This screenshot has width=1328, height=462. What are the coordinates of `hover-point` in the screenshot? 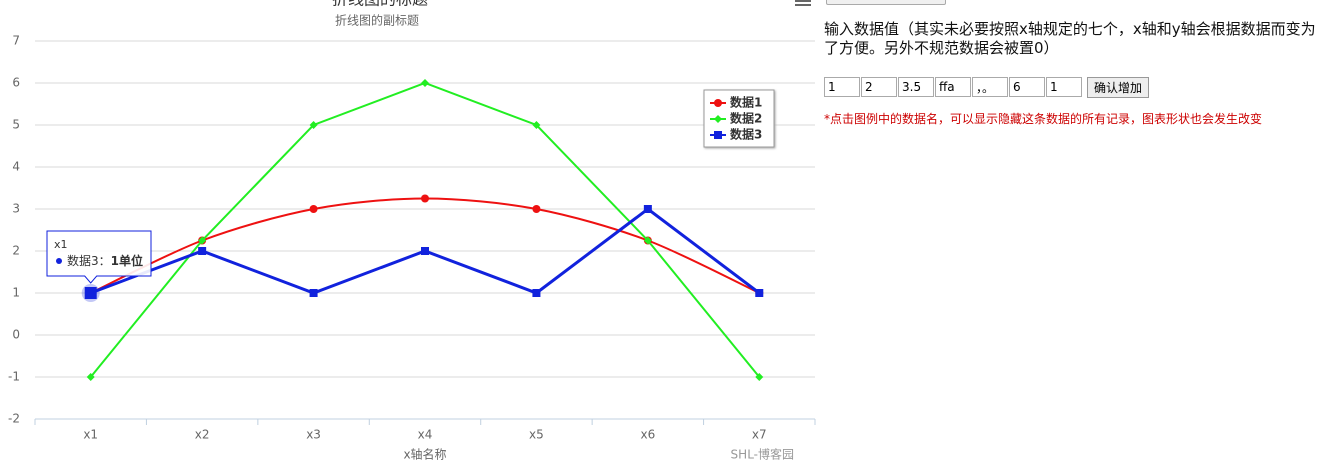 It's located at (90, 293).